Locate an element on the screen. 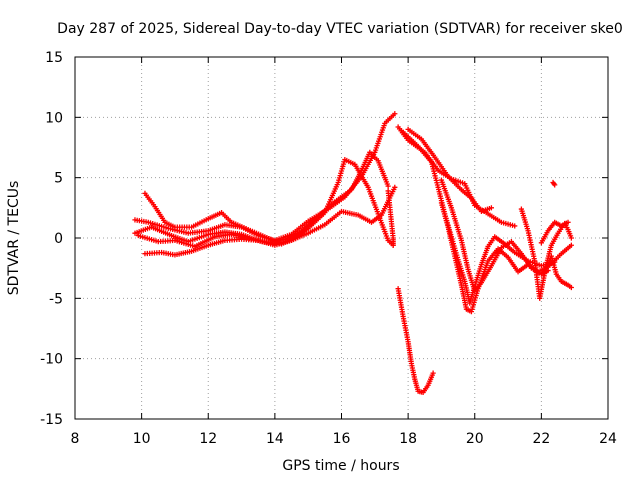 The height and width of the screenshot is (480, 640). x-tick-labels: 8 10 12 14 16 18 20 22 24 is located at coordinates (344, 439).